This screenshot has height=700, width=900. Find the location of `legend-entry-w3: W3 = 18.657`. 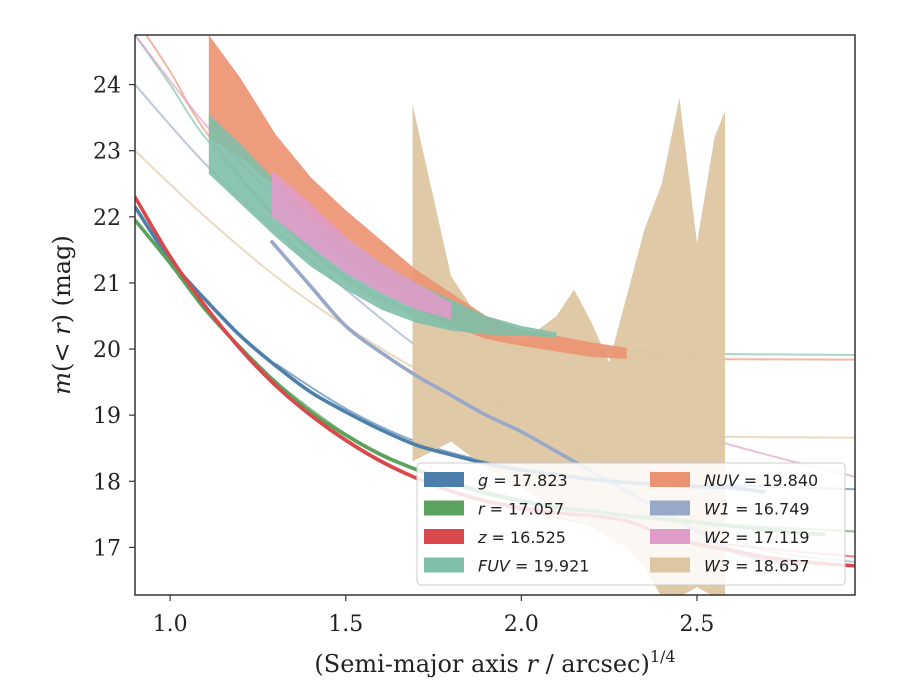

legend-entry-w3: W3 = 18.657 is located at coordinates (730, 566).